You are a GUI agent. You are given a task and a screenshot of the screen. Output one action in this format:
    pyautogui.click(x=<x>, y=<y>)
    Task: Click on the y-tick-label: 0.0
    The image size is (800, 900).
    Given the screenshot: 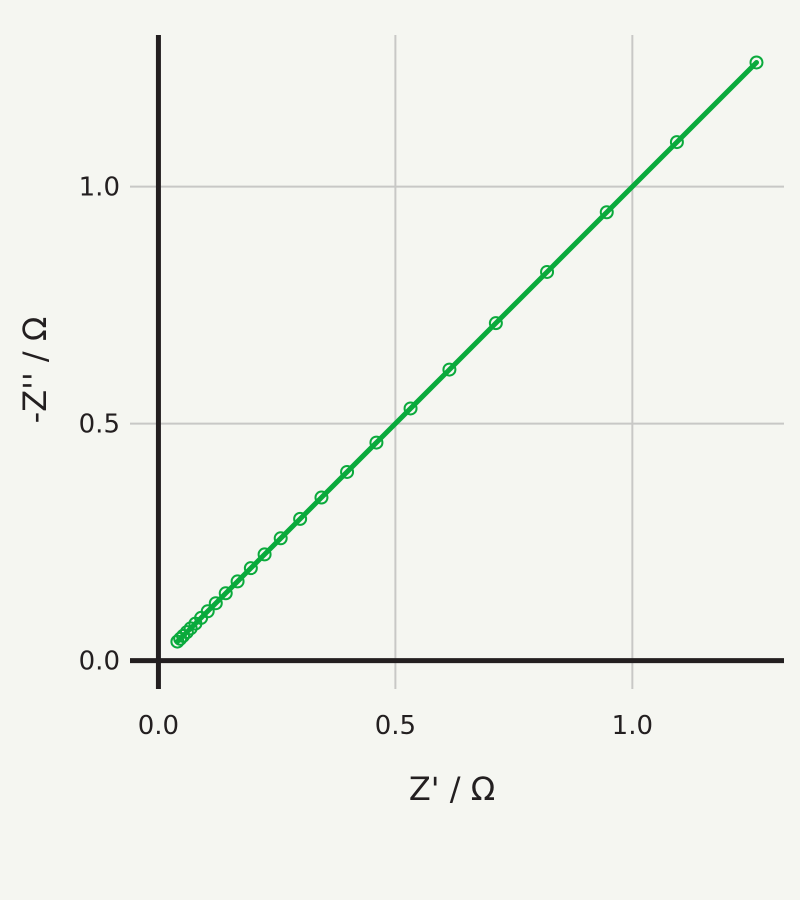 What is the action you would take?
    pyautogui.click(x=99, y=662)
    